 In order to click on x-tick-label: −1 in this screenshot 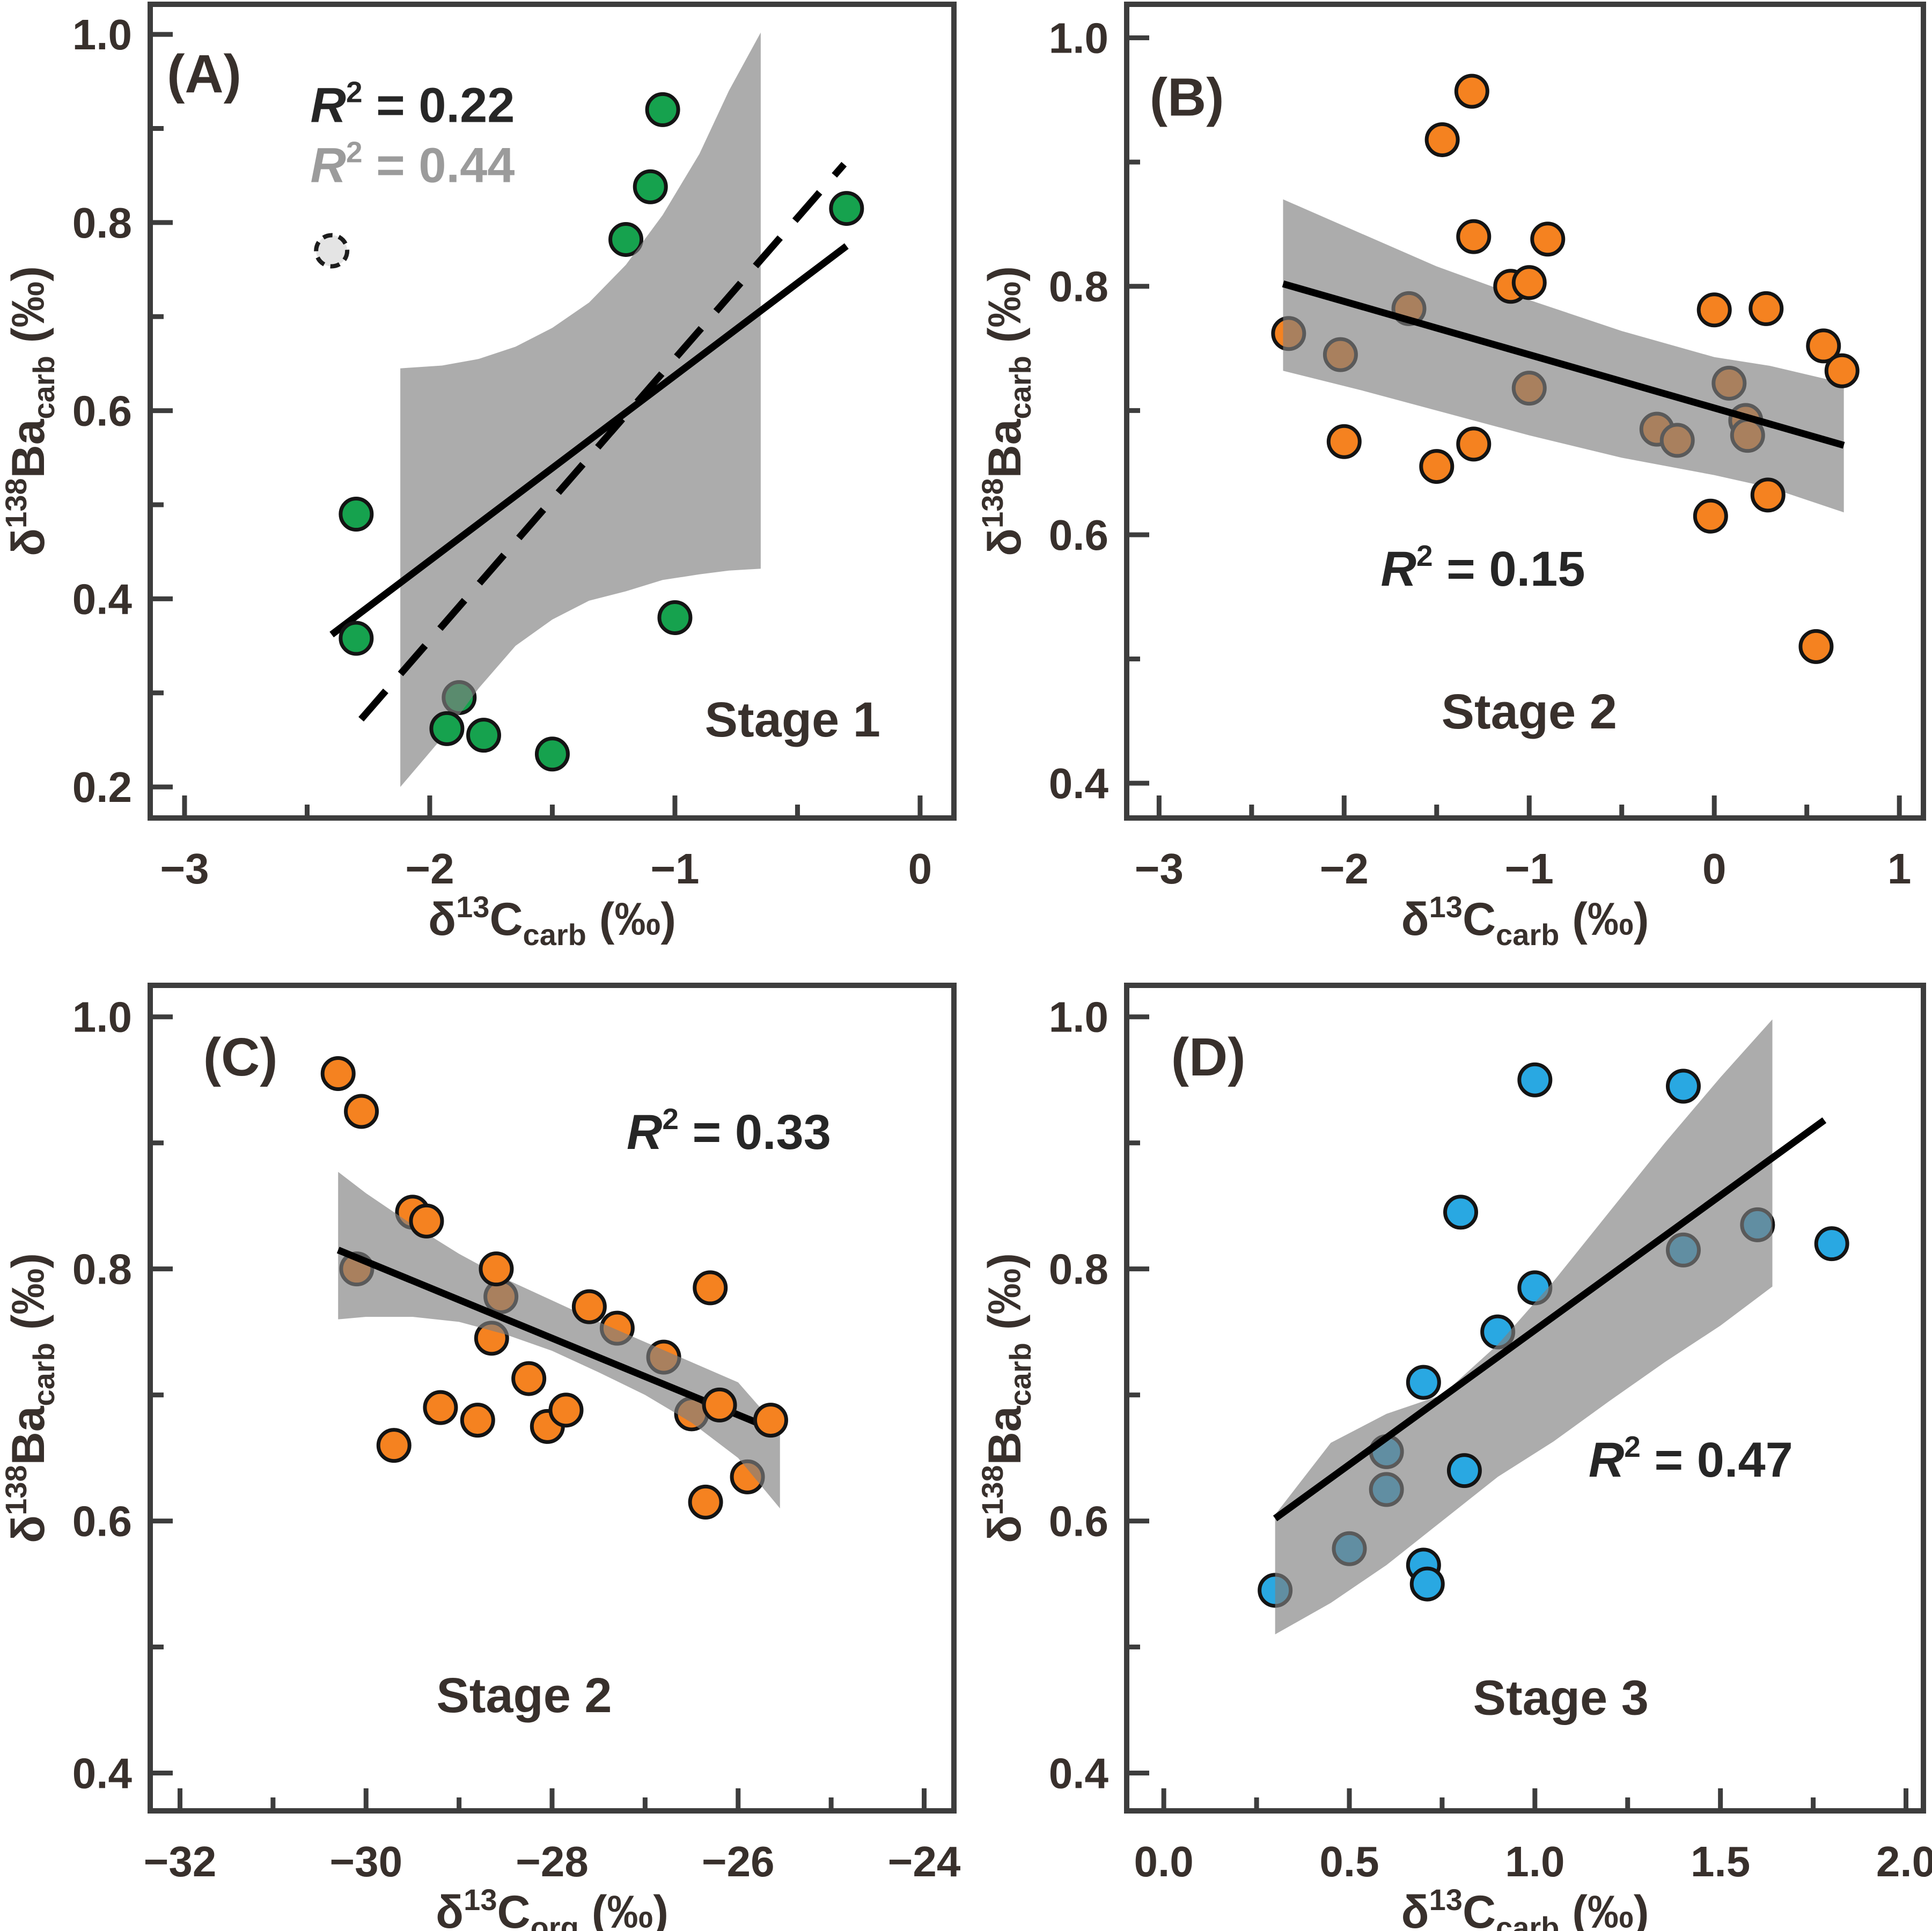, I will do `click(1529, 869)`.